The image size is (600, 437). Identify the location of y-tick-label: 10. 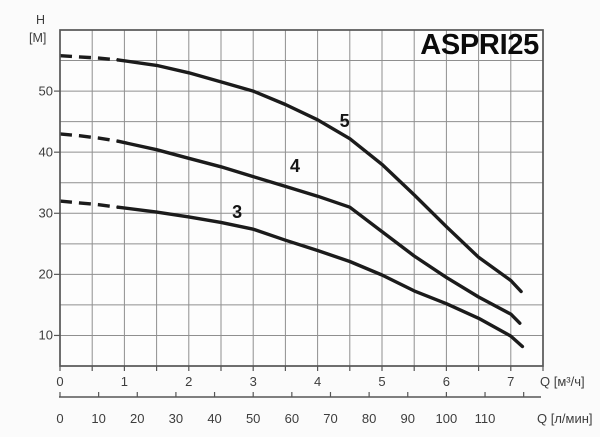
(45, 335).